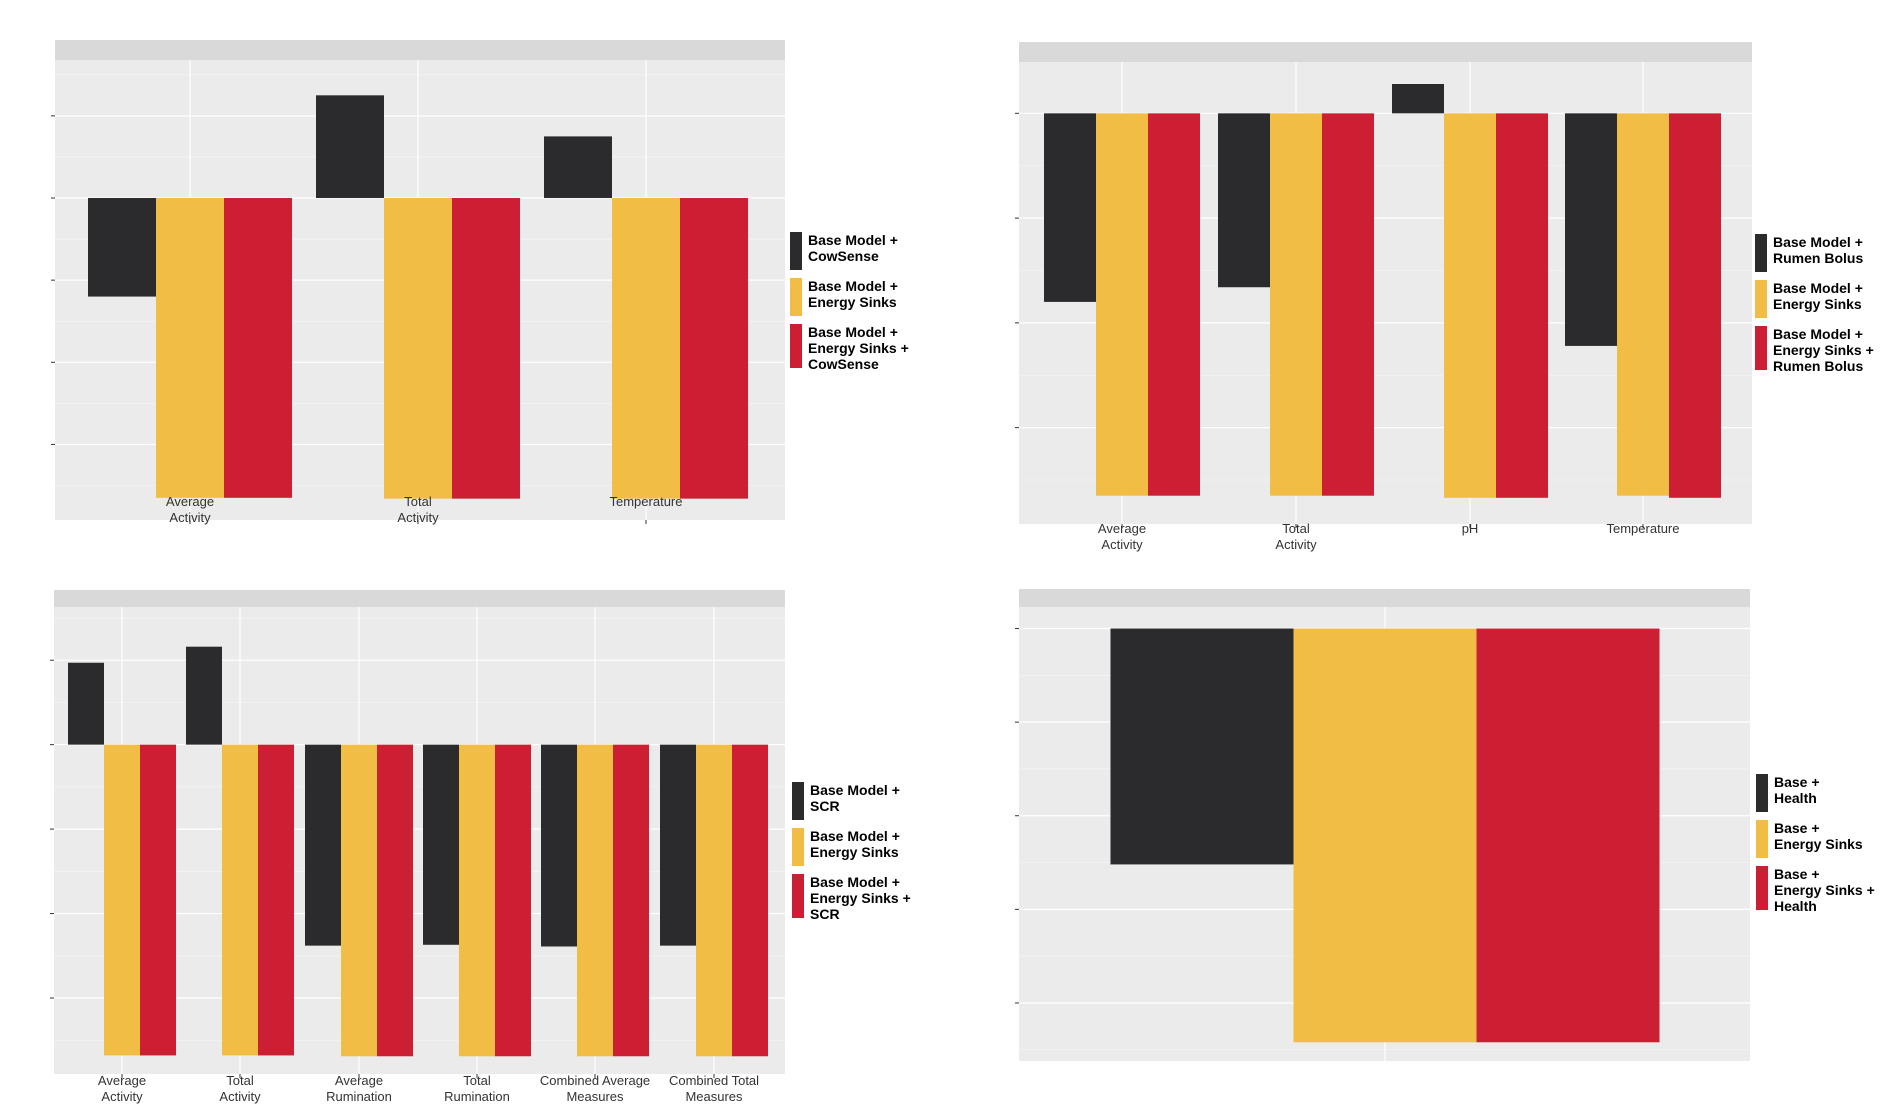 The height and width of the screenshot is (1120, 1892). What do you see at coordinates (1797, 790) in the screenshot?
I see `legend-label: Base + Health` at bounding box center [1797, 790].